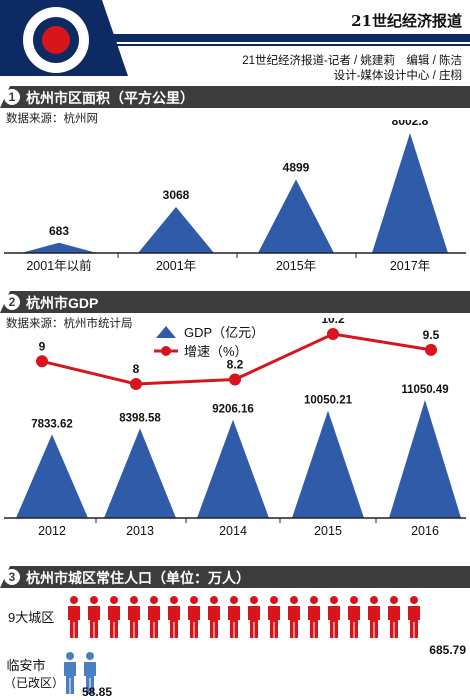 The height and width of the screenshot is (700, 470). What do you see at coordinates (42, 346) in the screenshot?
I see `growth-data-label: 9` at bounding box center [42, 346].